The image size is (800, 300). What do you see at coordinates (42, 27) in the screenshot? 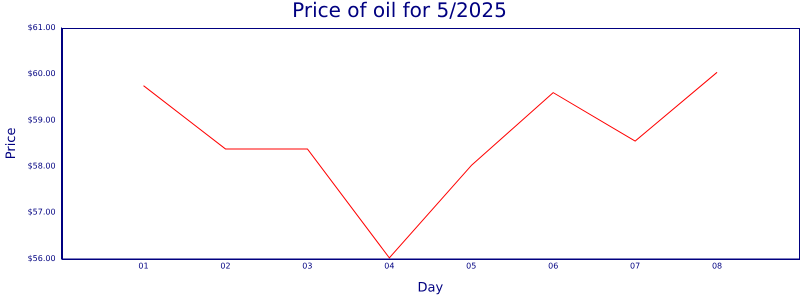
I see `y-tick-label: $61.00` at bounding box center [42, 27].